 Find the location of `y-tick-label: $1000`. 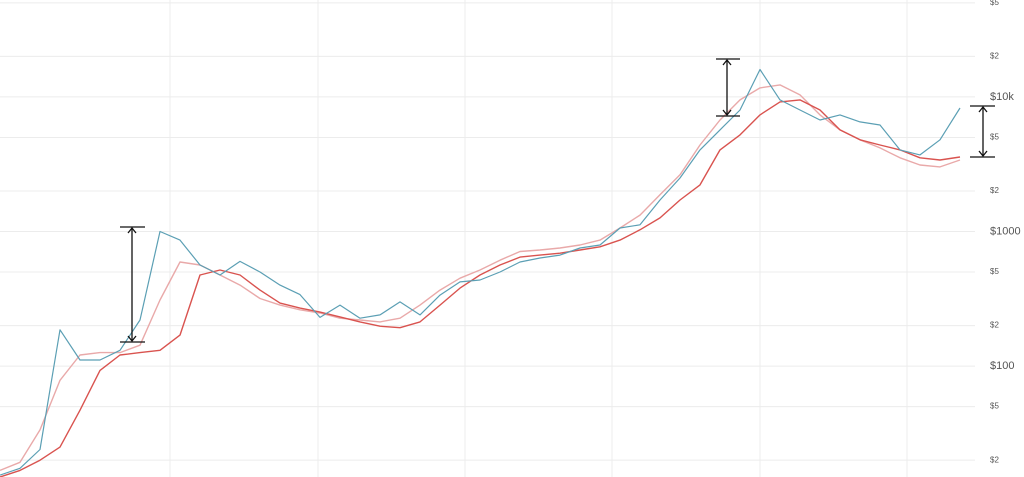

y-tick-label: $1000 is located at coordinates (1005, 231).